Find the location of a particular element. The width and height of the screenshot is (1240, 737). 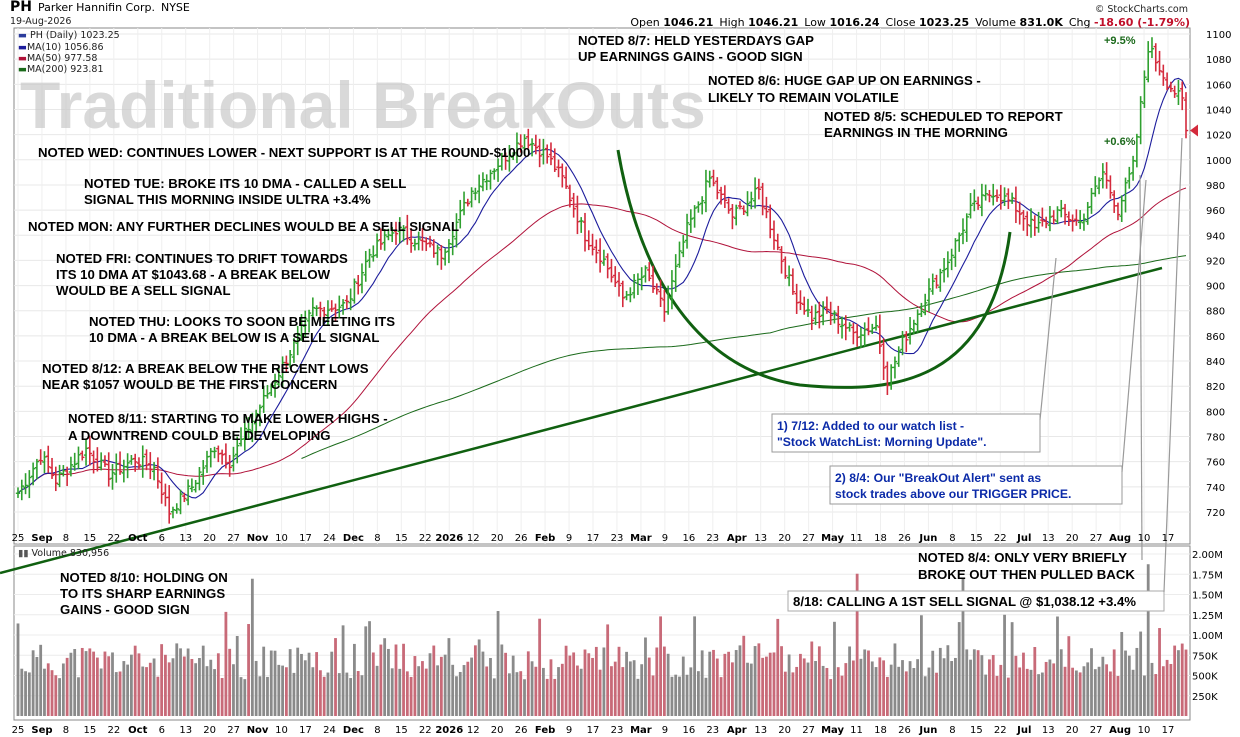

date-tick-label: 8 is located at coordinates (66, 730).